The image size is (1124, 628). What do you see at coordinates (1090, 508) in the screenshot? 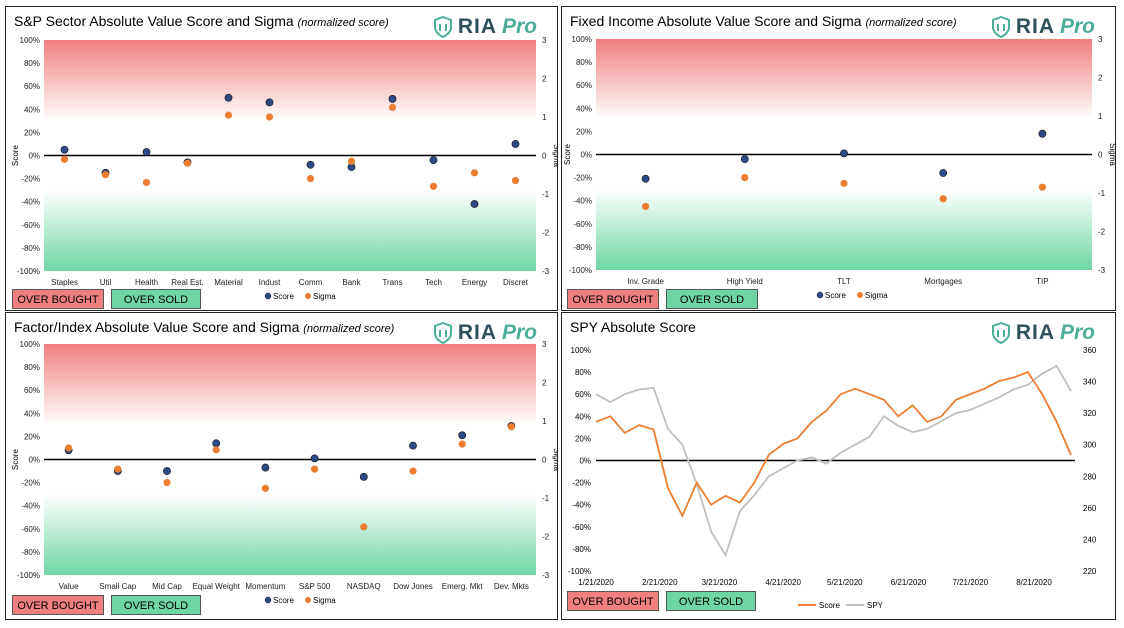
I see `y2-tick-label: 260` at bounding box center [1090, 508].